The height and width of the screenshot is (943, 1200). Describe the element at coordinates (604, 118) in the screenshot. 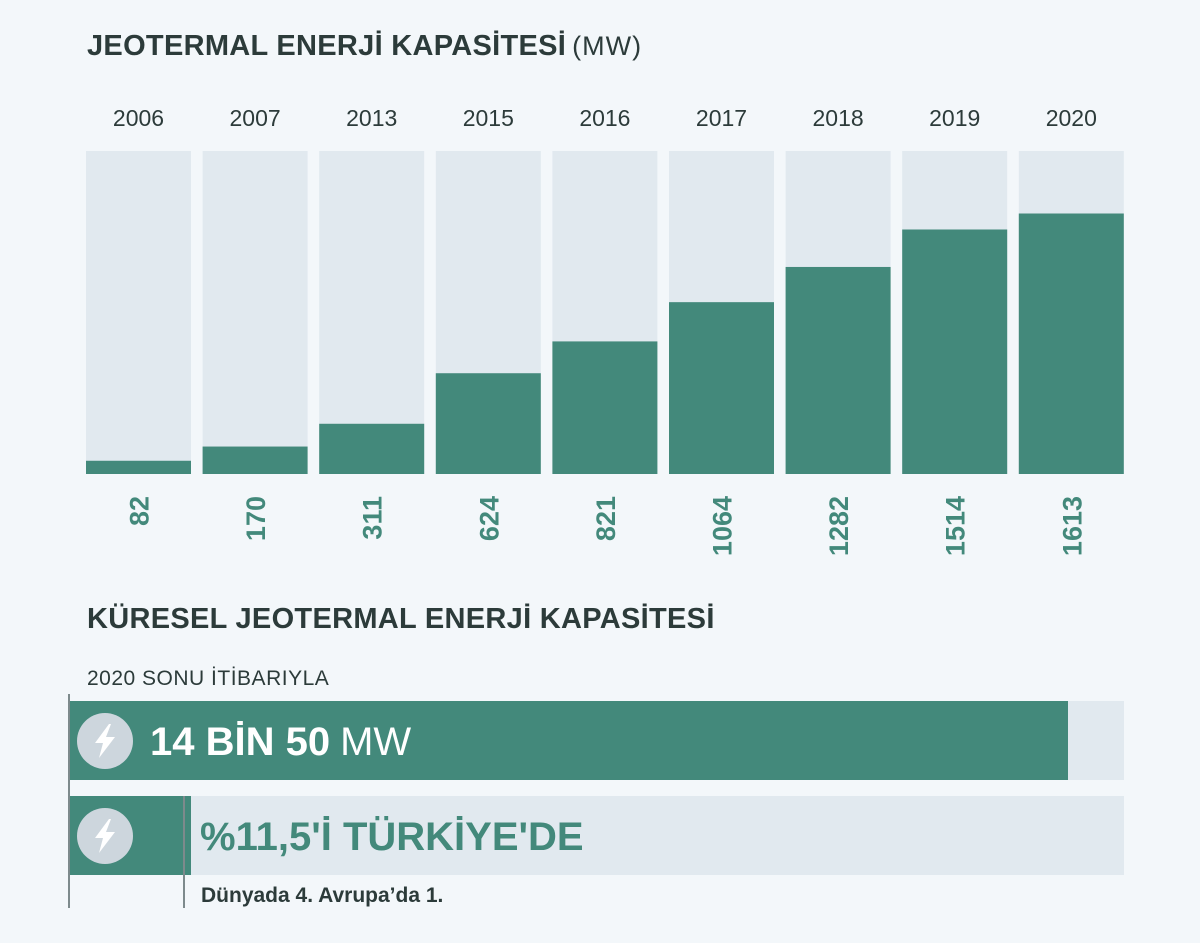

I see `year-label: 2016` at that location.